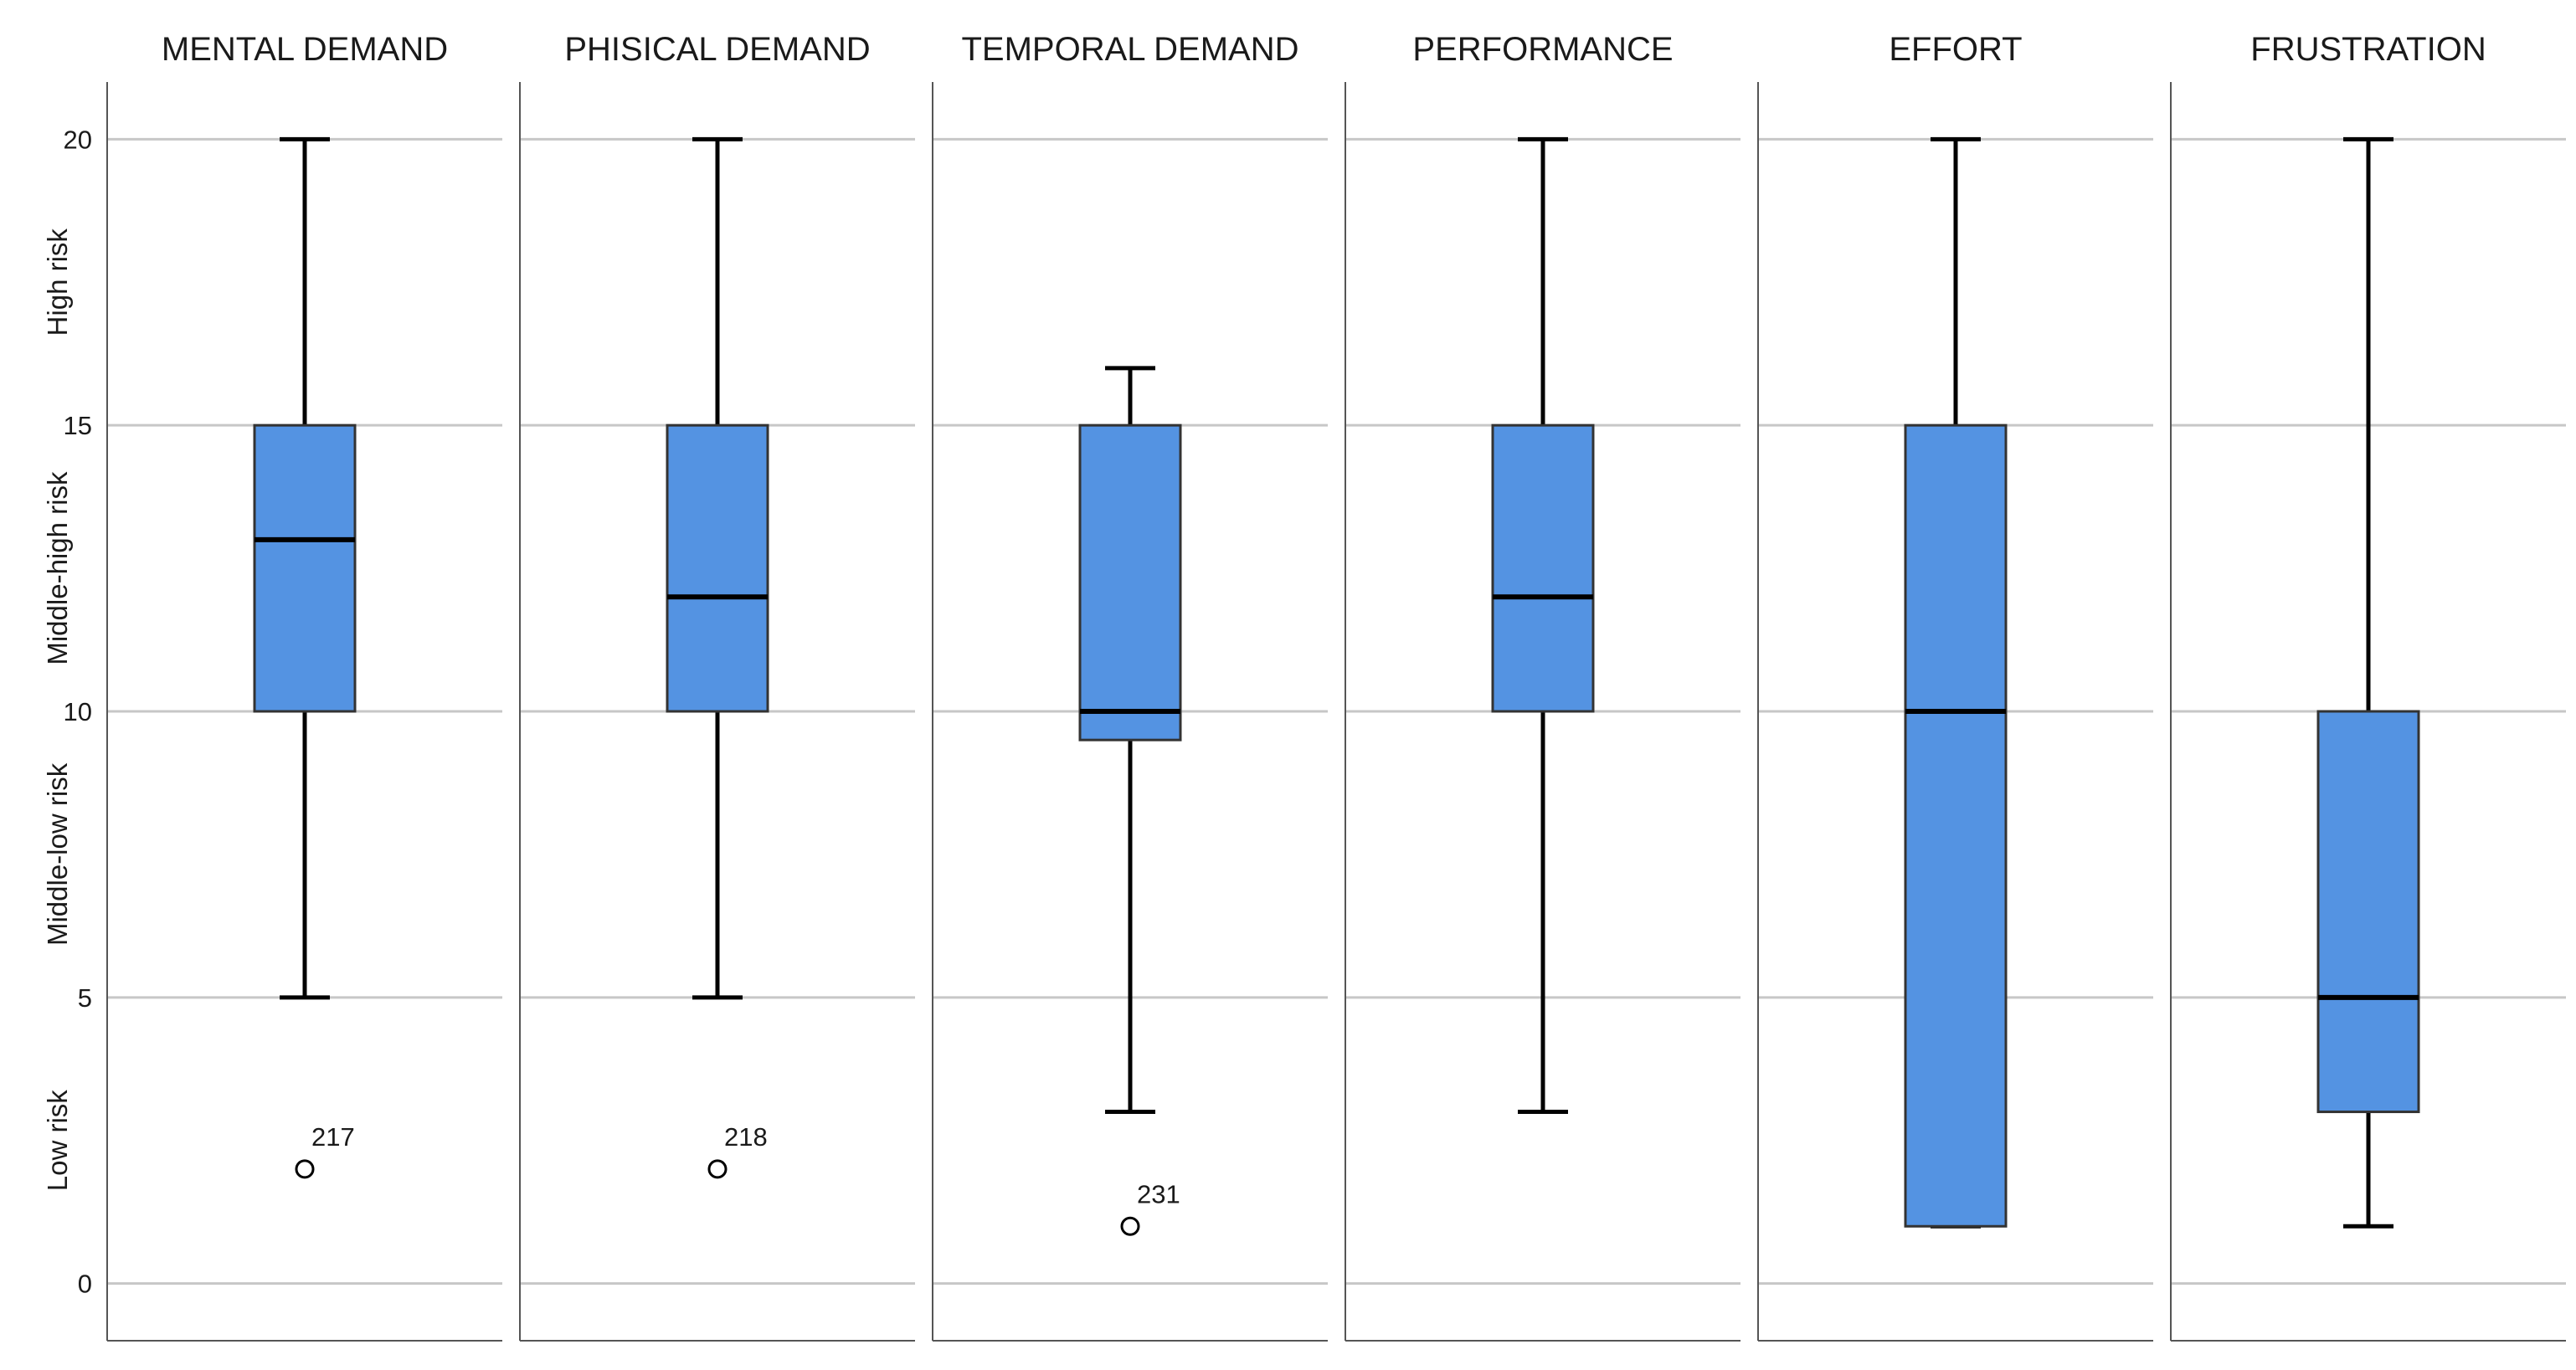 The image size is (2576, 1370). What do you see at coordinates (2368, 50) in the screenshot?
I see `panel-title: FRUSTRATION` at bounding box center [2368, 50].